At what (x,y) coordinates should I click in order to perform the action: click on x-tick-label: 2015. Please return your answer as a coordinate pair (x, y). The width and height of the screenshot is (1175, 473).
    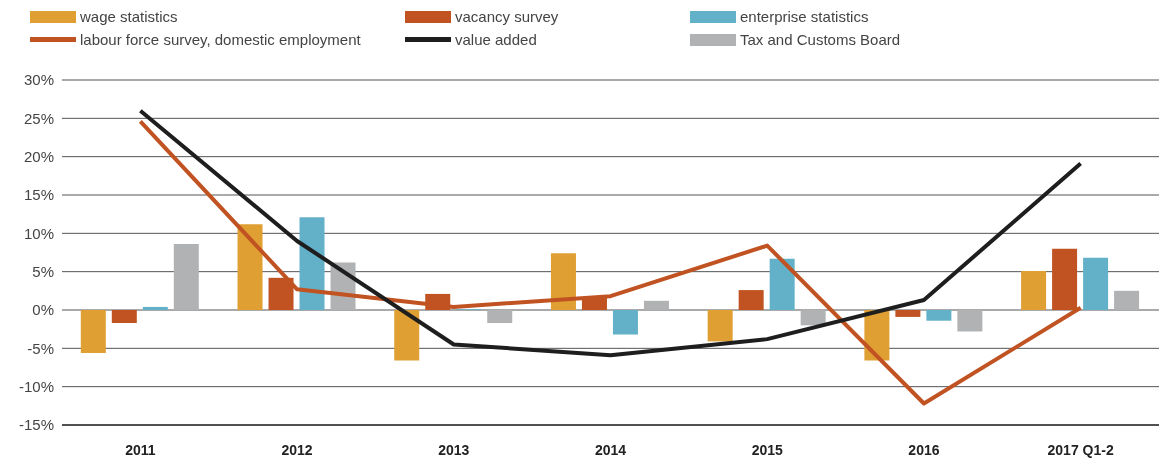
    Looking at the image, I should click on (767, 449).